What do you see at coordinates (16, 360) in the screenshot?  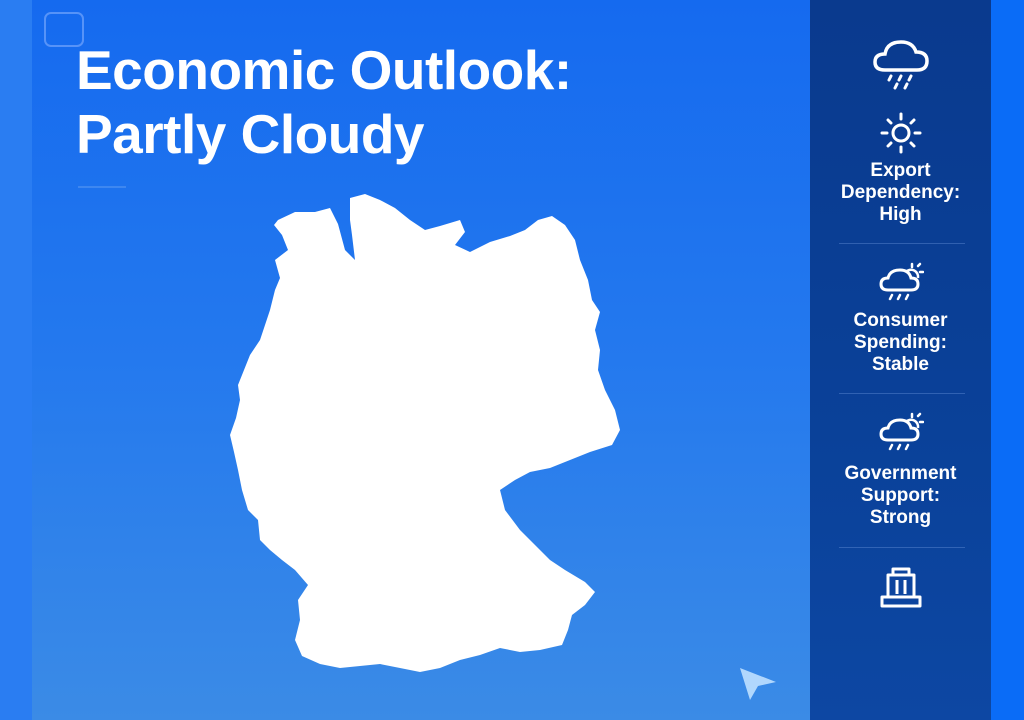 I see `left-edge-strip` at bounding box center [16, 360].